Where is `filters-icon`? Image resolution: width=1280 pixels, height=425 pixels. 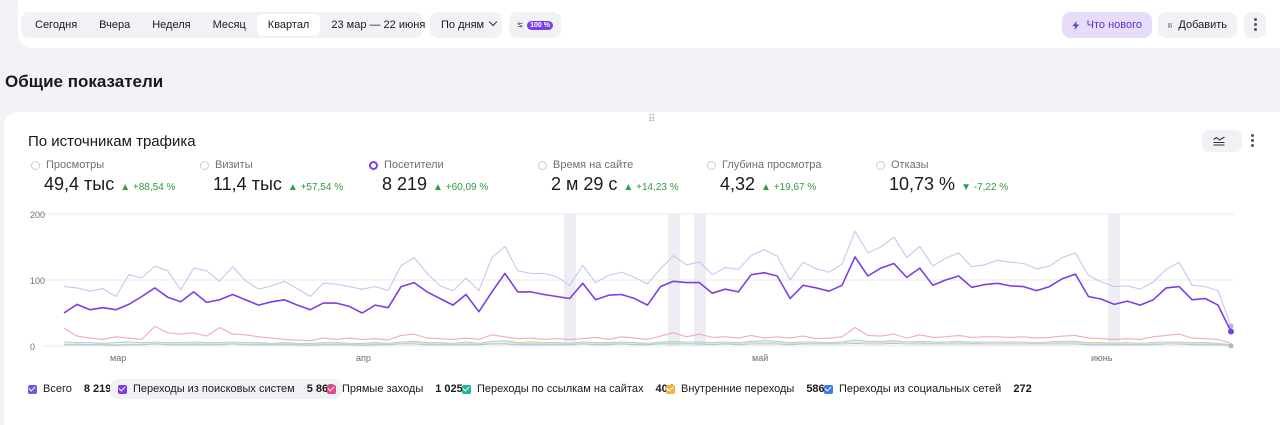
filters-icon is located at coordinates (520, 25).